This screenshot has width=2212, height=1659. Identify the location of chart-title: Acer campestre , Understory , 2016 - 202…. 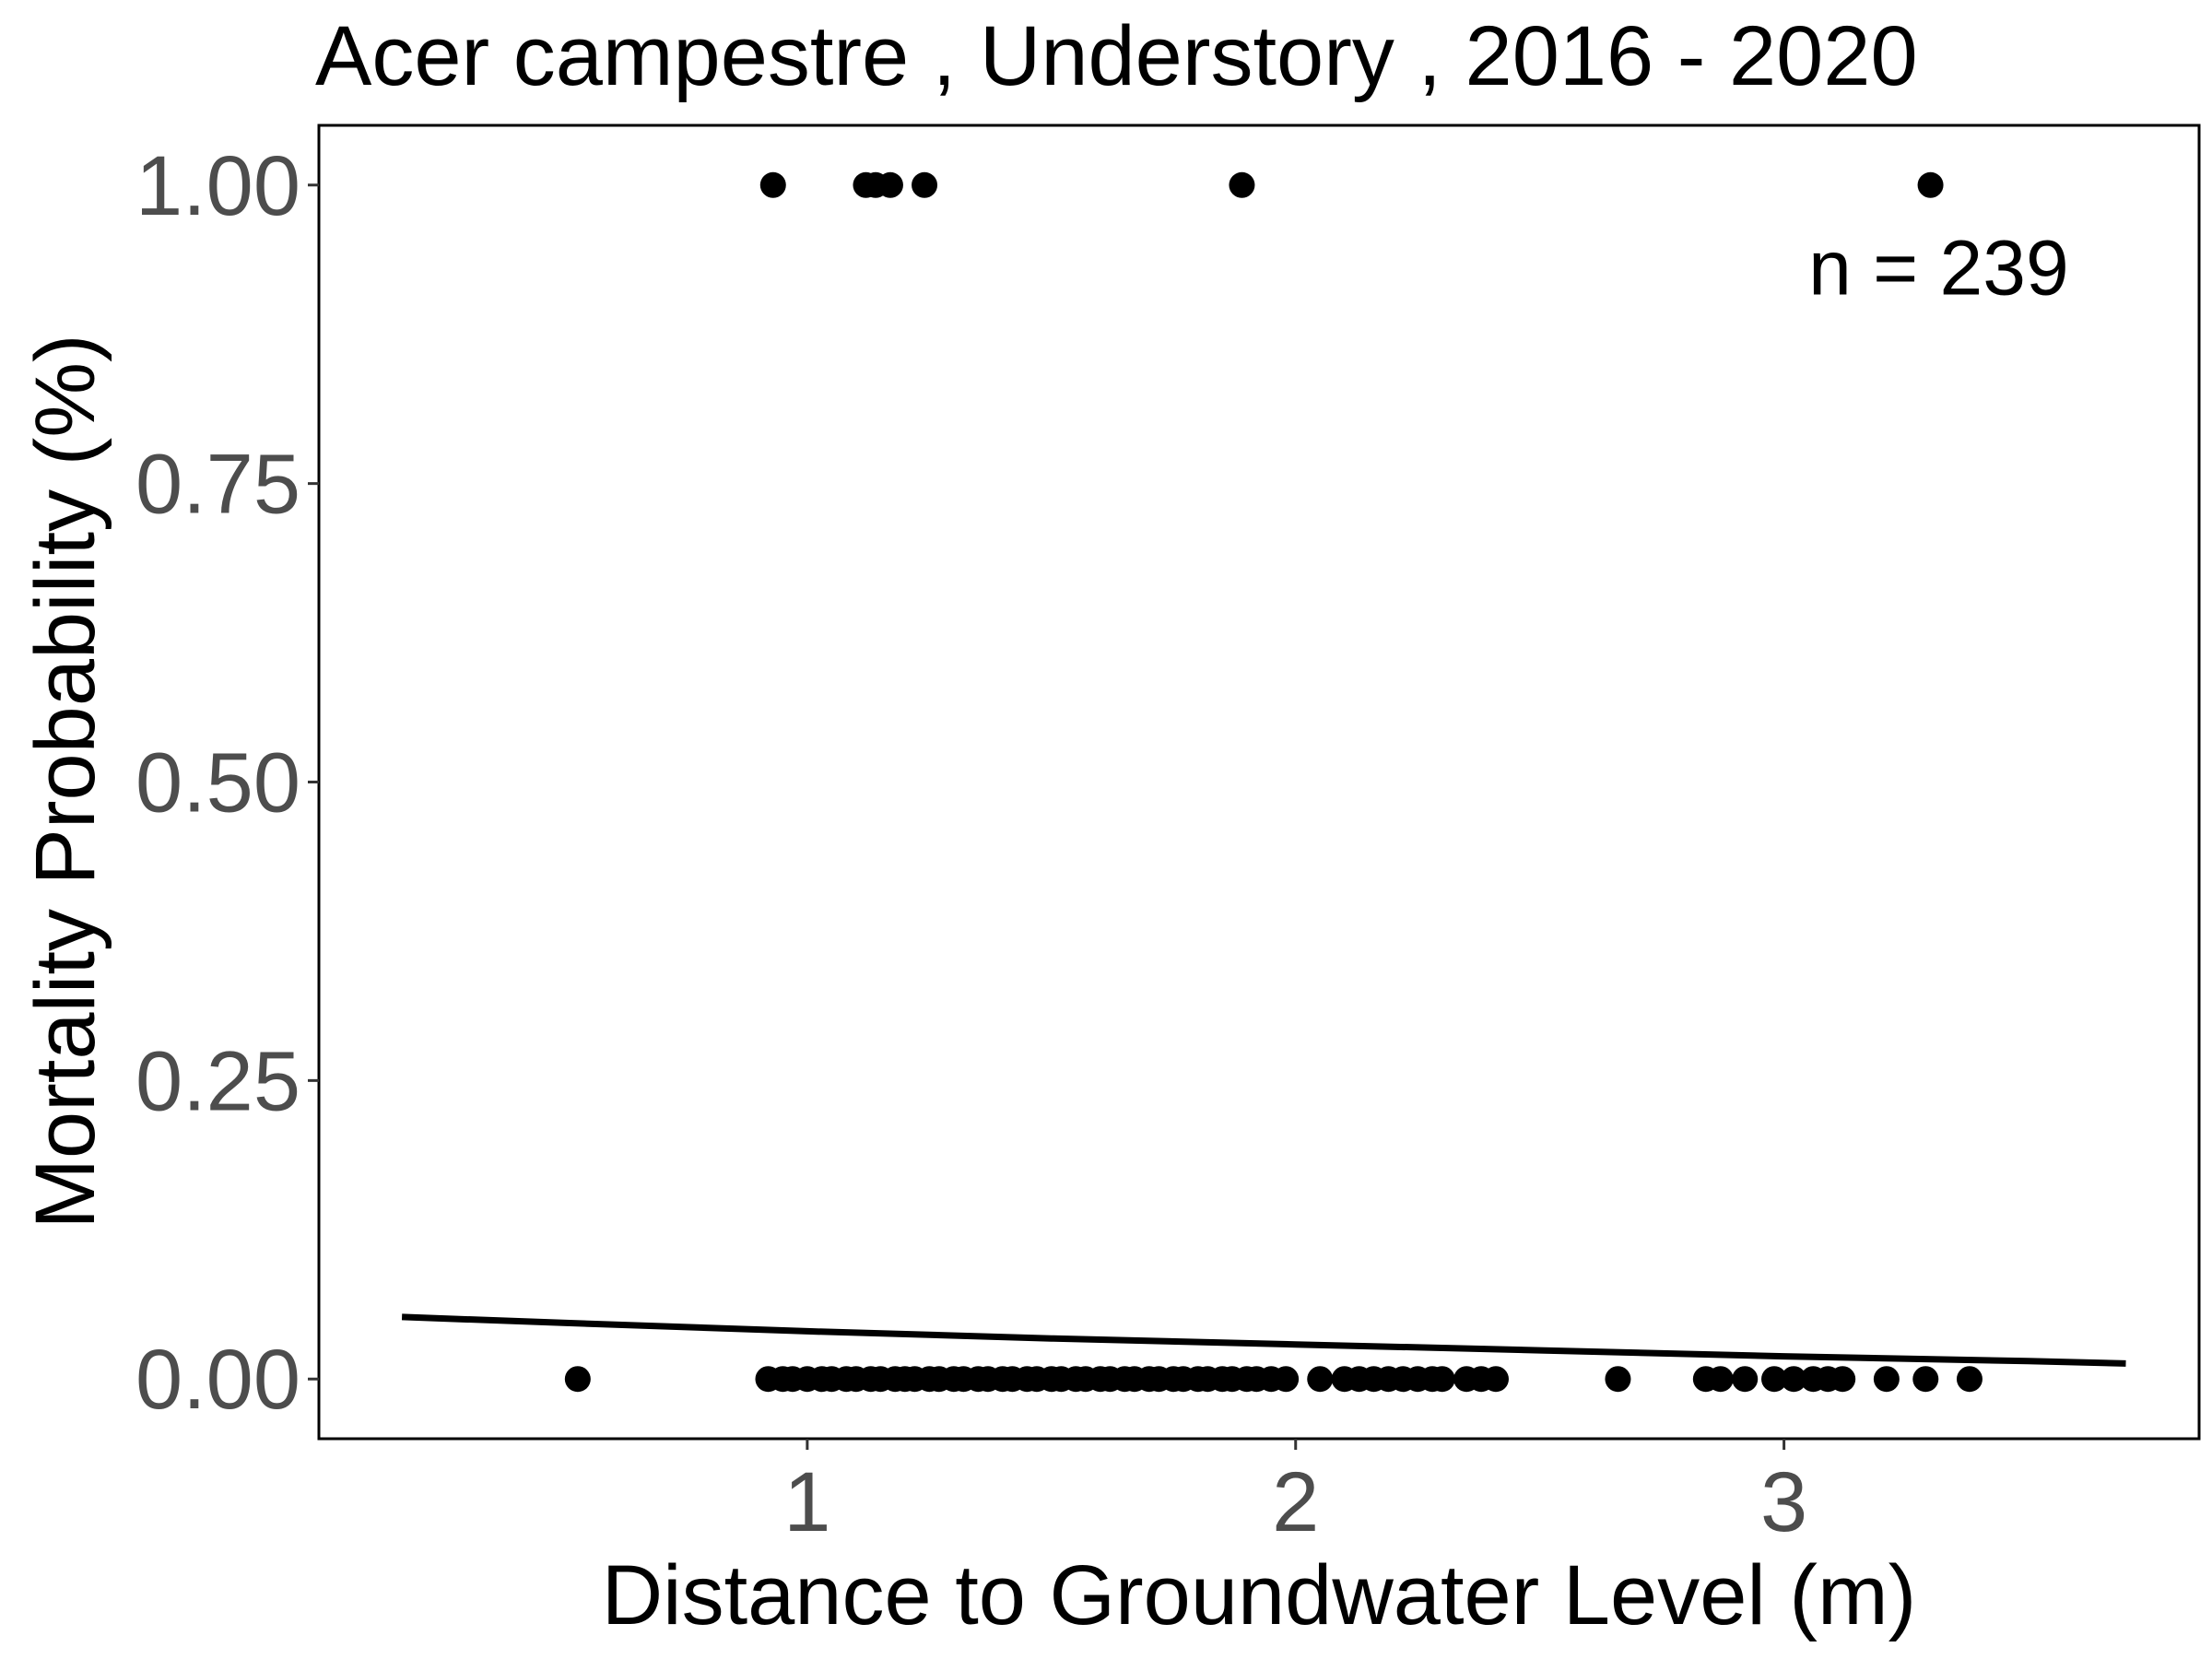
(1116, 56).